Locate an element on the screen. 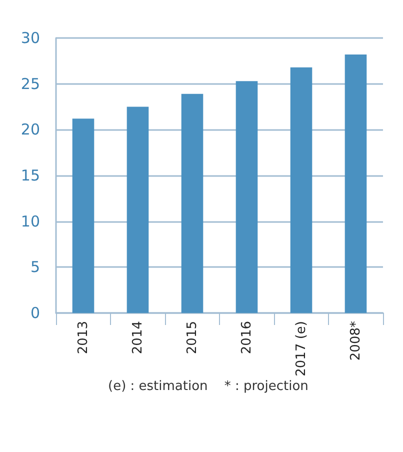 This screenshot has height=452, width=403. y-tick-label: 25 is located at coordinates (30, 83).